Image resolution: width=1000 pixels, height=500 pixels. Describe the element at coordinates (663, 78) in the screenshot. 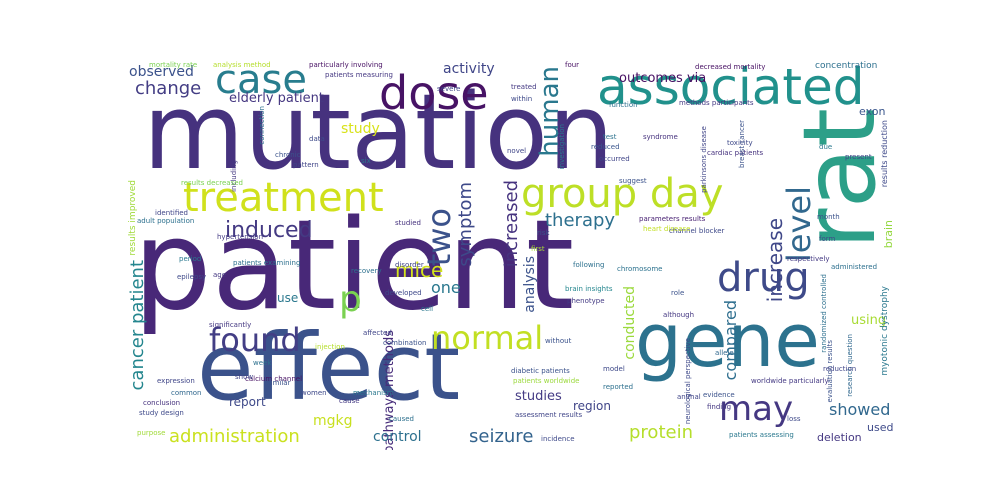

I see `word: outcomes via` at that location.